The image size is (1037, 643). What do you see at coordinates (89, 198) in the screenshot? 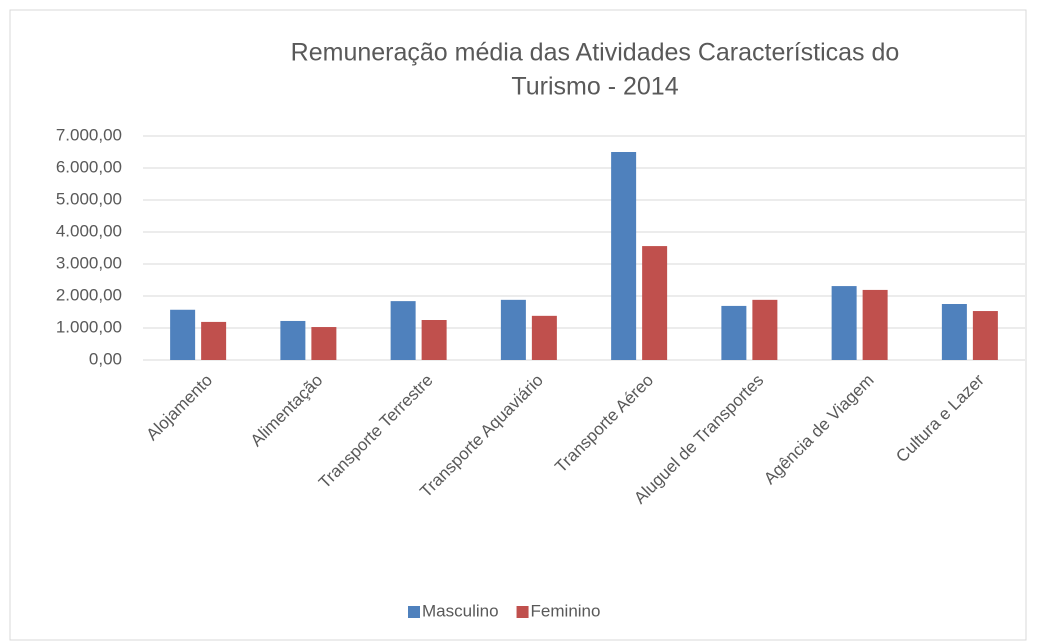
I see `y-tick-label: 5.000,00` at bounding box center [89, 198].